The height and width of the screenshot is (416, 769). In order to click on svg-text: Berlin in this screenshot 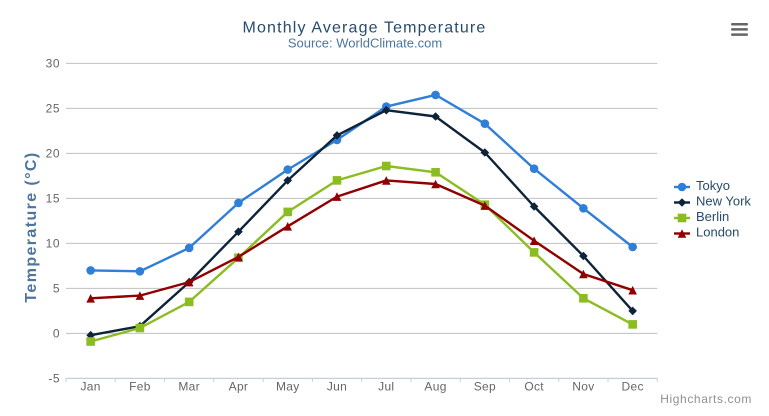, I will do `click(712, 216)`.